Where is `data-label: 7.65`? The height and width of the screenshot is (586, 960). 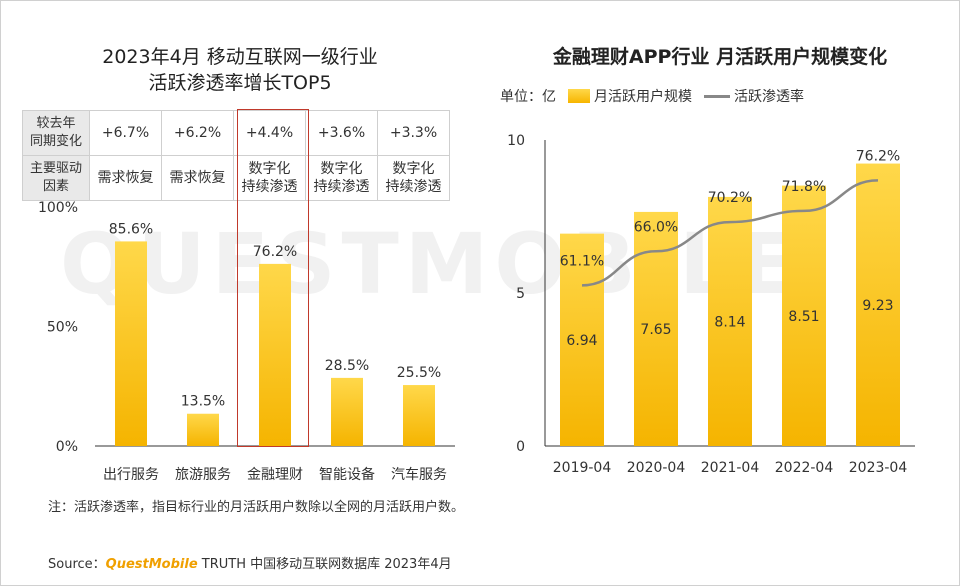
data-label: 7.65 is located at coordinates (655, 330).